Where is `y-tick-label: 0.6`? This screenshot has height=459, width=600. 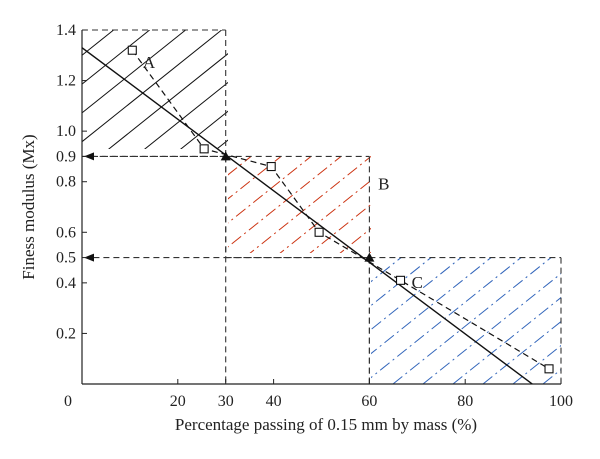
y-tick-label: 0.6 is located at coordinates (66, 232).